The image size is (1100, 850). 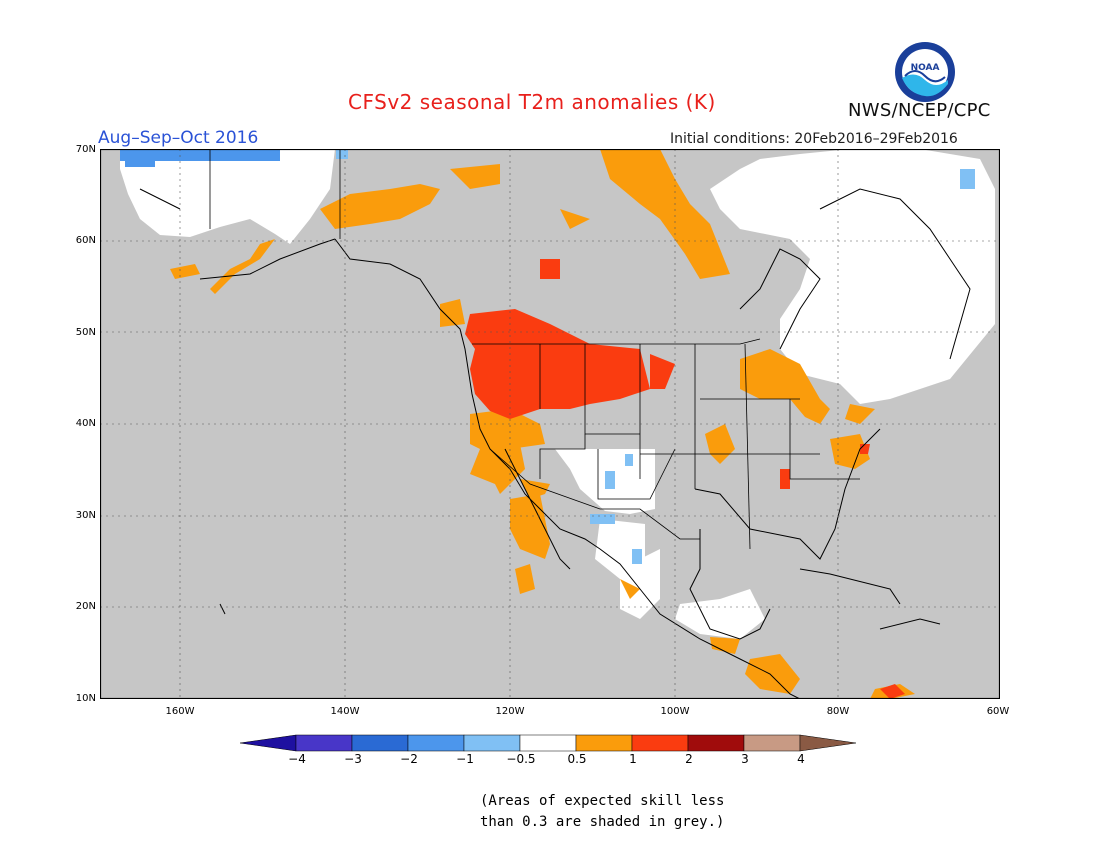 What do you see at coordinates (998, 711) in the screenshot?
I see `lon-label: 60W` at bounding box center [998, 711].